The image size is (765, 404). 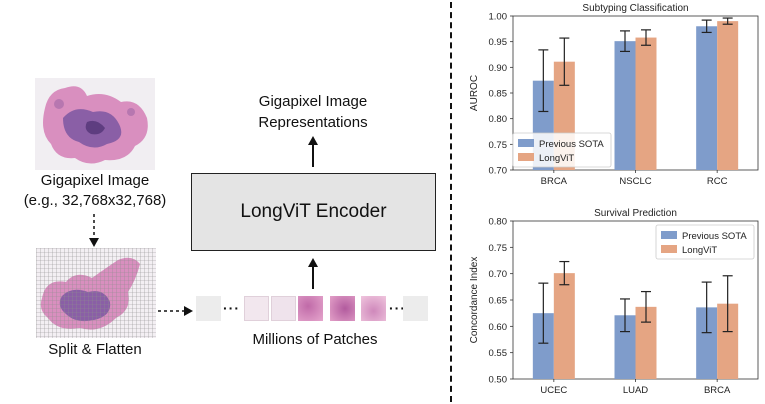 I want to click on patch-ellipsis-1: ···, so click(x=231, y=308).